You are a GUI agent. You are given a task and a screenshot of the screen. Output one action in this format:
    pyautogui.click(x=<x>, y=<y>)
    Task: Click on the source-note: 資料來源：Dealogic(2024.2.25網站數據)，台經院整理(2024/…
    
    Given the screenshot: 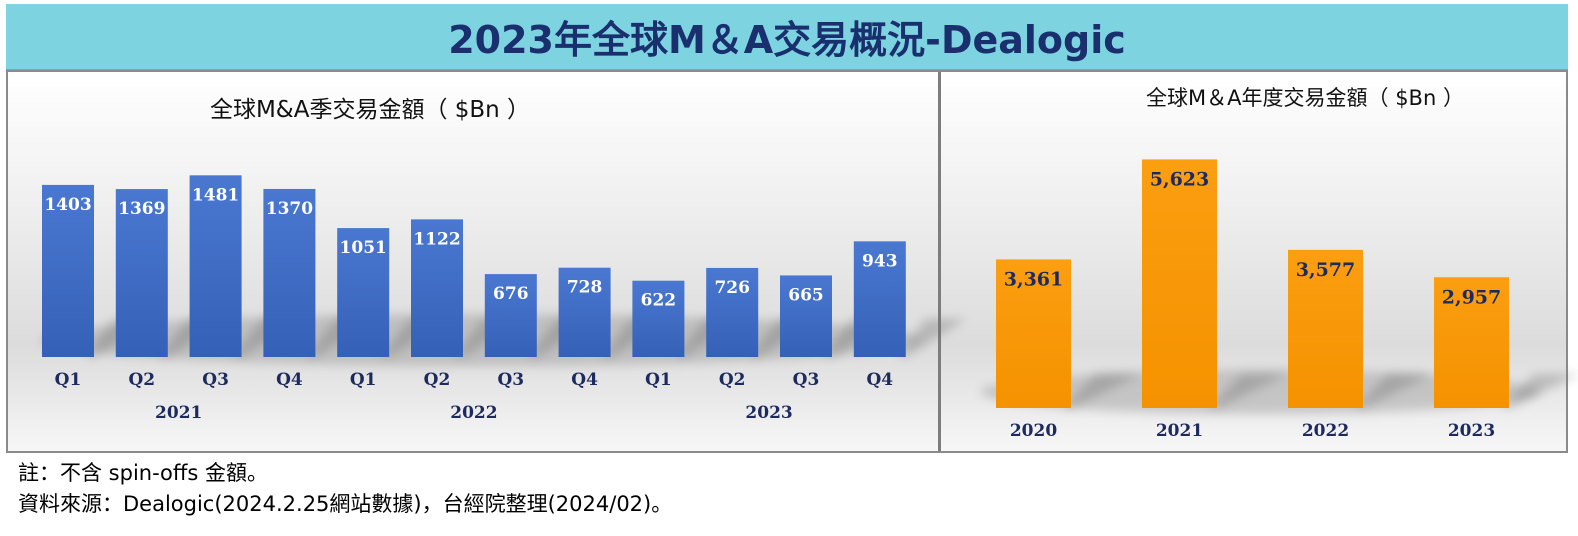 What is the action you would take?
    pyautogui.click(x=345, y=504)
    